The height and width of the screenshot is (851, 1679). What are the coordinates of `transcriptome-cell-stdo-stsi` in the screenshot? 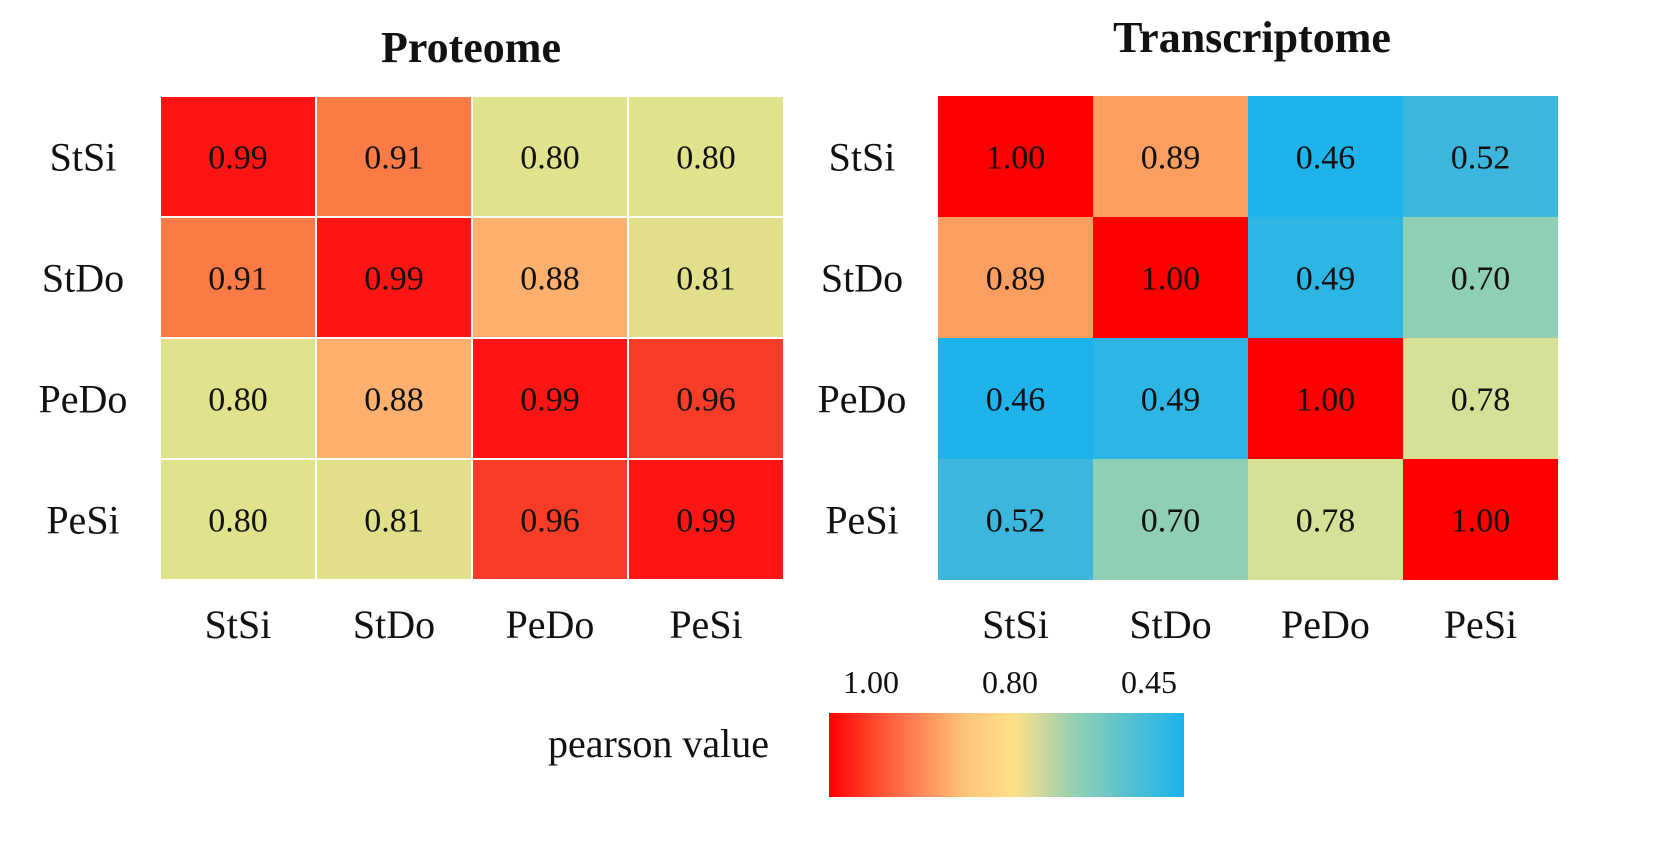 It's located at (1015, 277).